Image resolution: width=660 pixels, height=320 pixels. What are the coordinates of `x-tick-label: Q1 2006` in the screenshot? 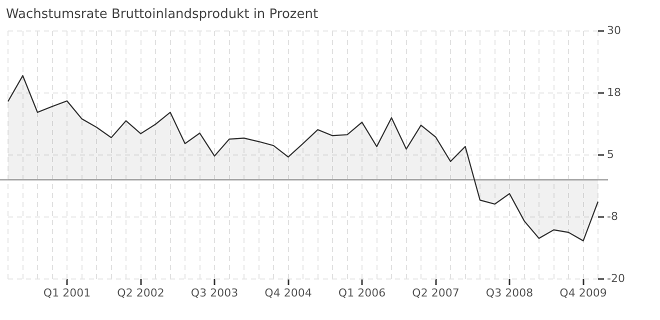 It's located at (362, 293).